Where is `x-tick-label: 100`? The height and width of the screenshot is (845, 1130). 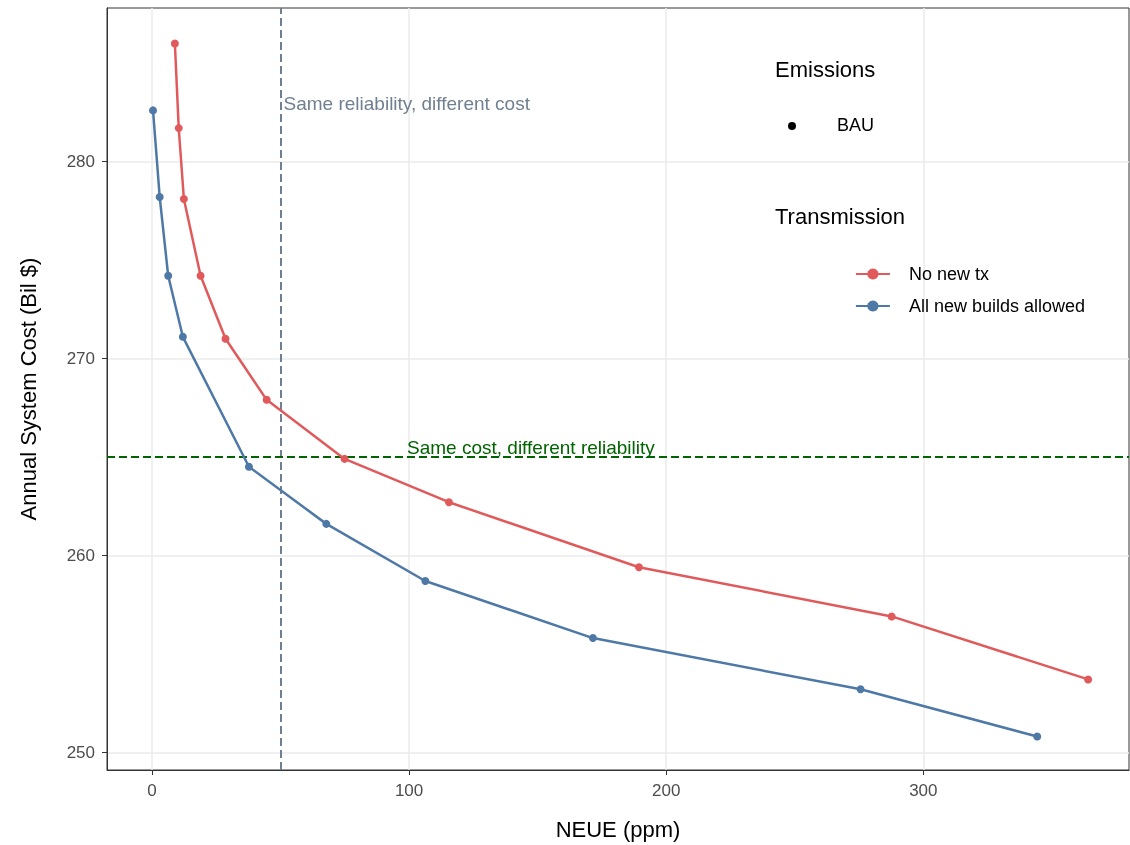 x-tick-label: 100 is located at coordinates (409, 790).